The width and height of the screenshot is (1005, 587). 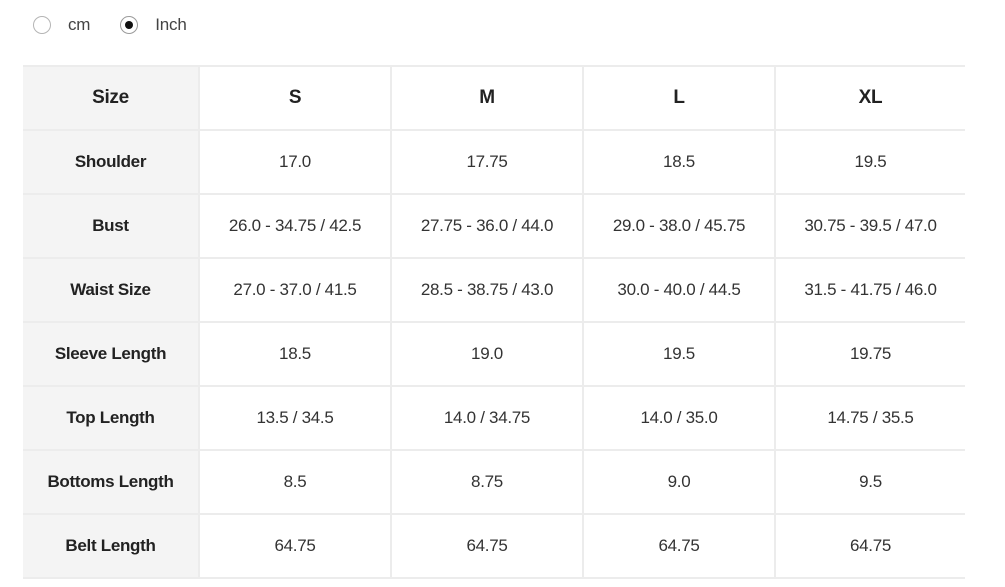 What do you see at coordinates (486, 289) in the screenshot?
I see `table-cell: 28.5 - 38.75 / 43.0` at bounding box center [486, 289].